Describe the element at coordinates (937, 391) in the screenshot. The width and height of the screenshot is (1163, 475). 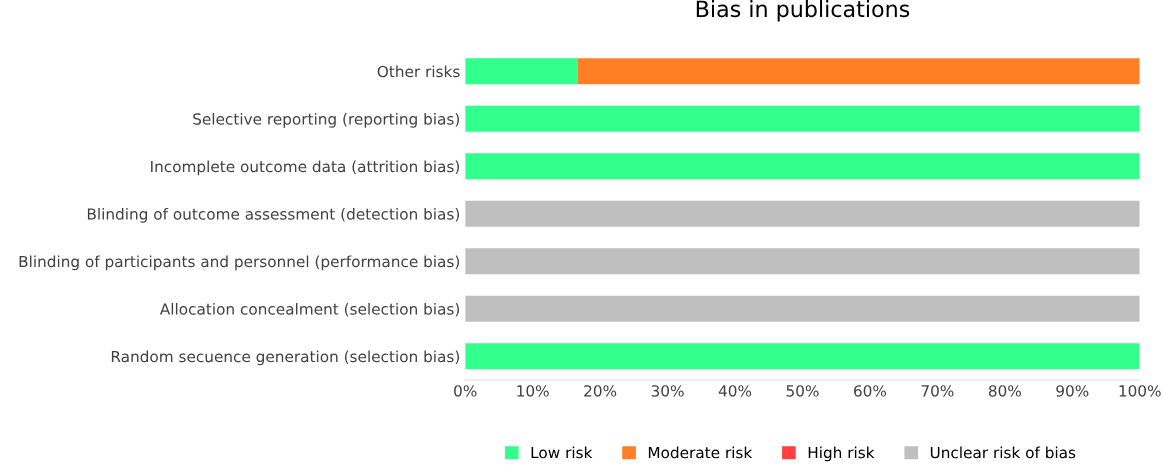
I see `x-tick-label: 70%` at that location.